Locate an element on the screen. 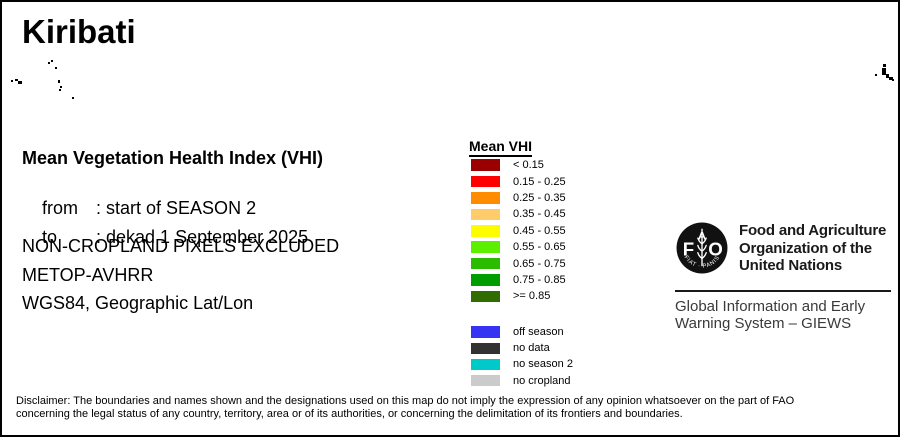 This screenshot has width=900, height=437. legend-class-row: >= 0.85 is located at coordinates (518, 296).